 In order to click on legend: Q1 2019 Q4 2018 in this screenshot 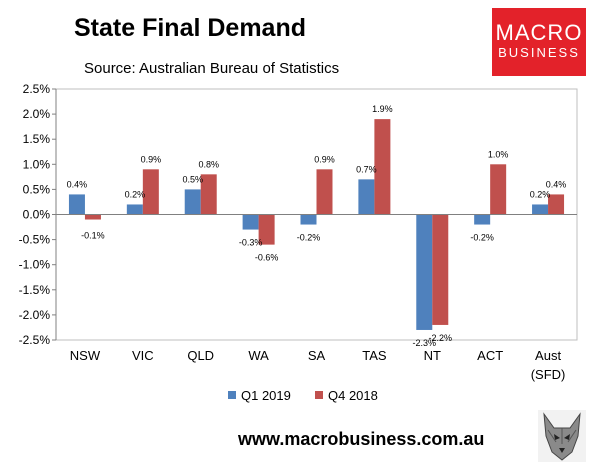, I will do `click(303, 395)`.